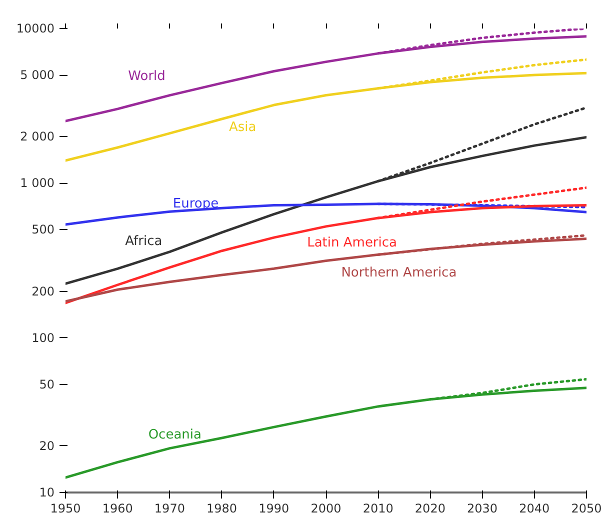  I want to click on y-tick-label: 200, so click(43, 291).